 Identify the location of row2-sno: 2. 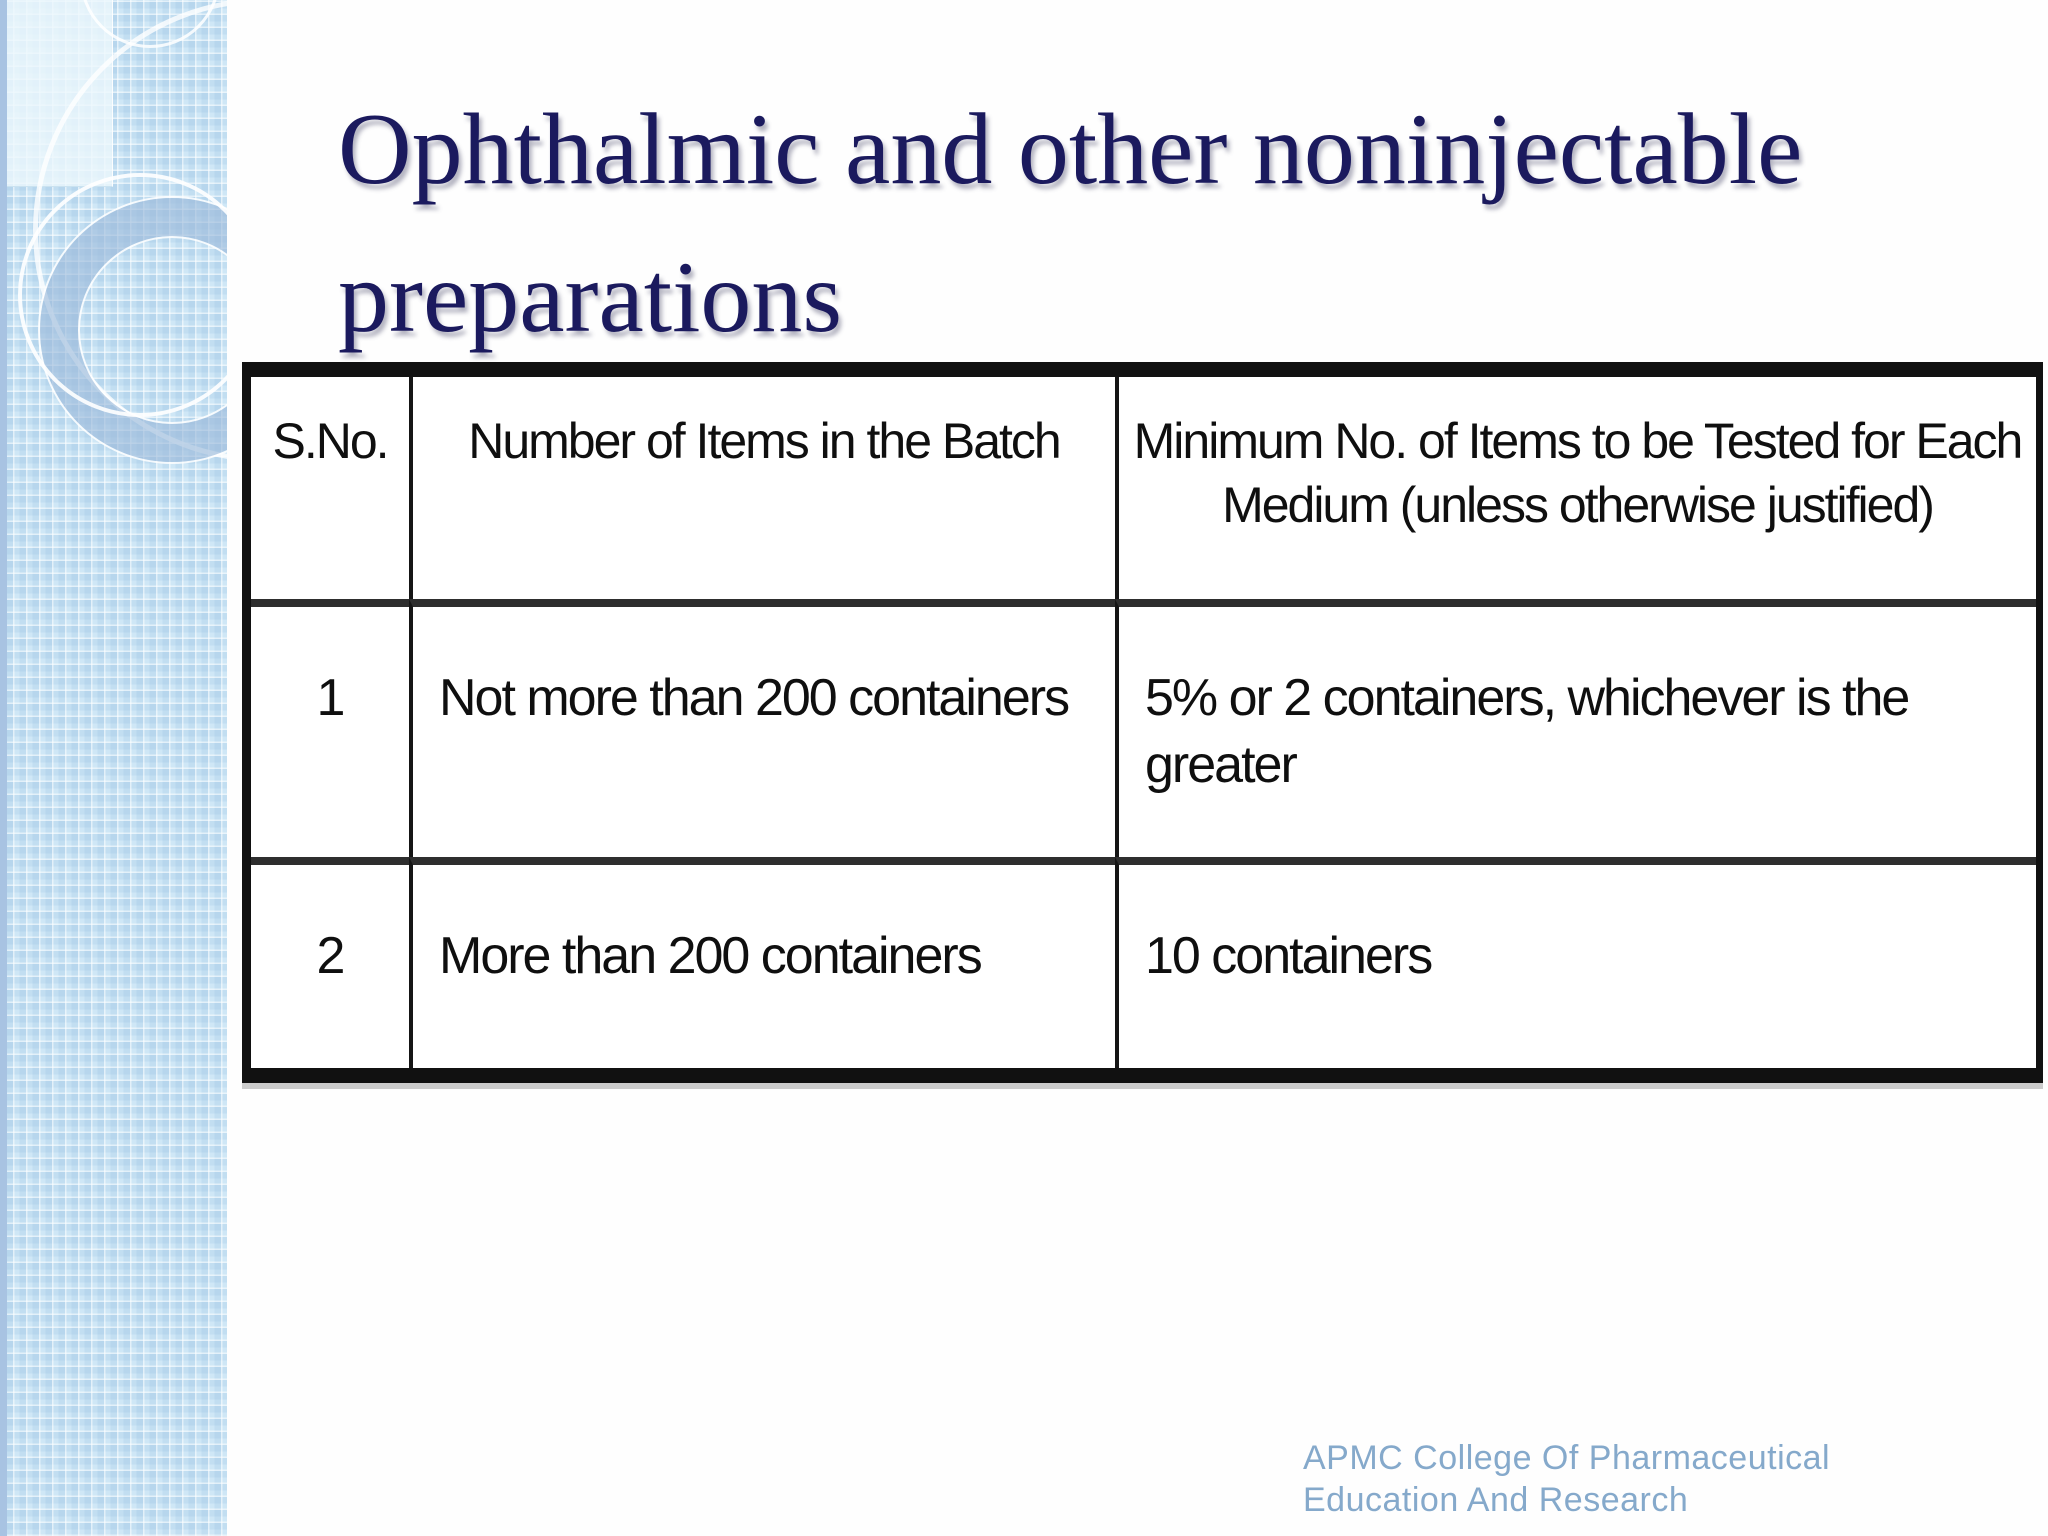
(331, 956).